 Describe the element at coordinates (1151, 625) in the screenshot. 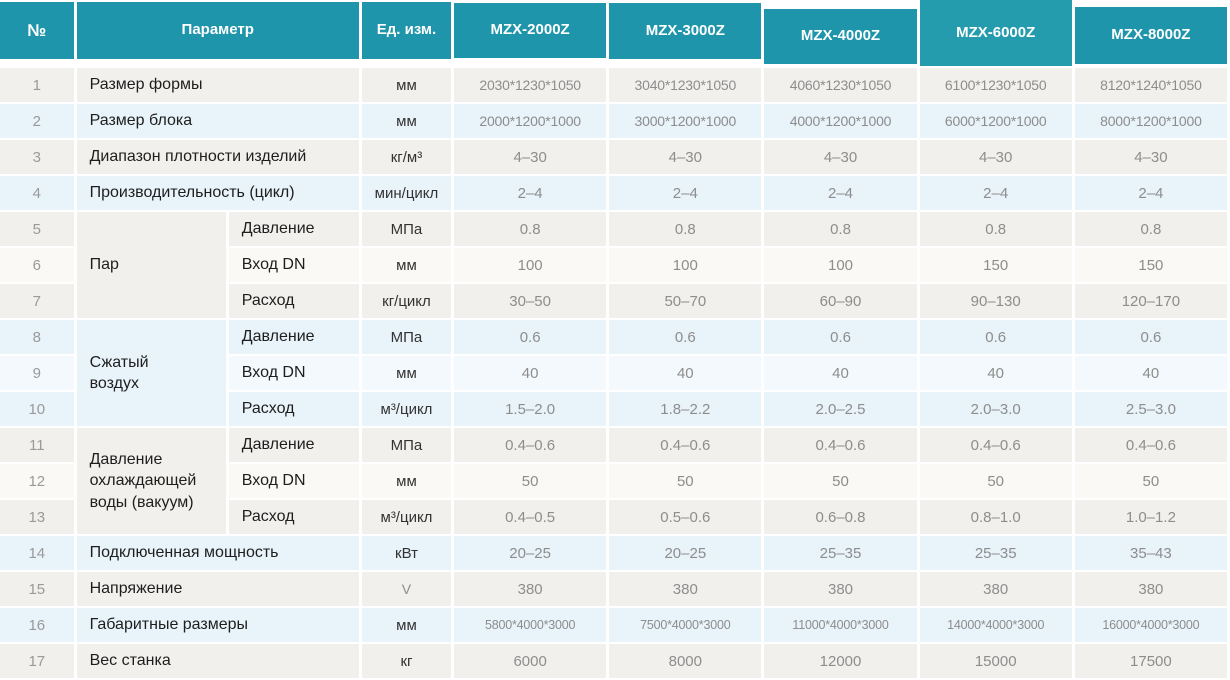

I see `value-cell: 16000*4000*3000` at that location.